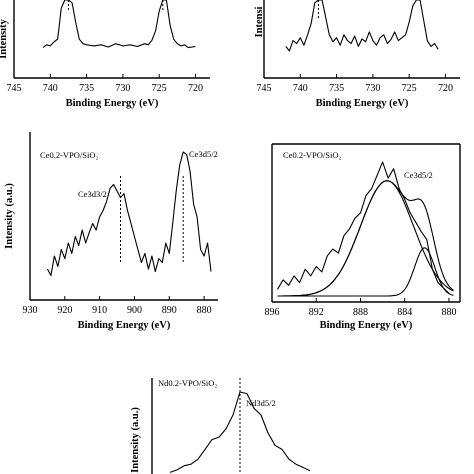 The height and width of the screenshot is (474, 474). What do you see at coordinates (195, 88) in the screenshot?
I see `panel-1-x-tick-label: 720` at bounding box center [195, 88].